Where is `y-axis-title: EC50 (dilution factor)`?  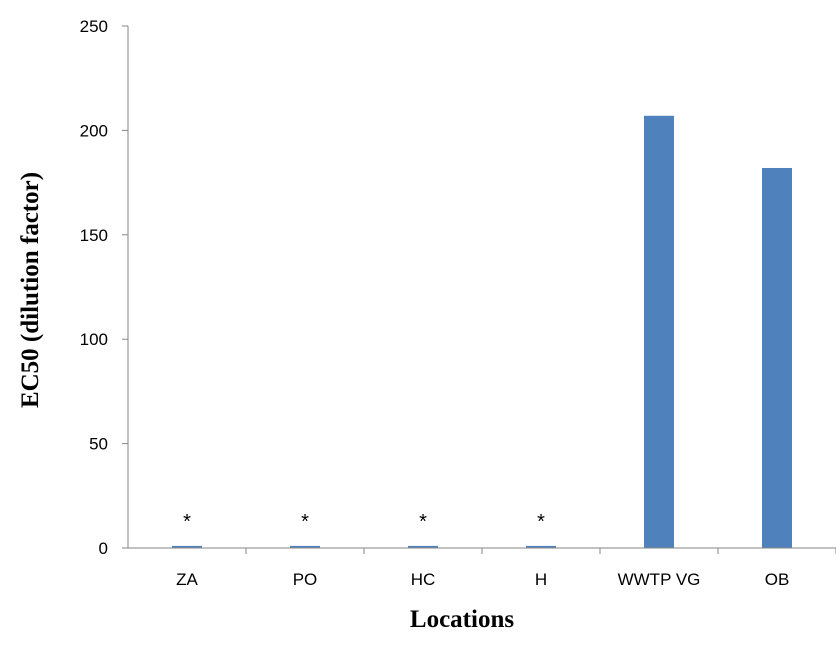 y-axis-title: EC50 (dilution factor) is located at coordinates (30, 290).